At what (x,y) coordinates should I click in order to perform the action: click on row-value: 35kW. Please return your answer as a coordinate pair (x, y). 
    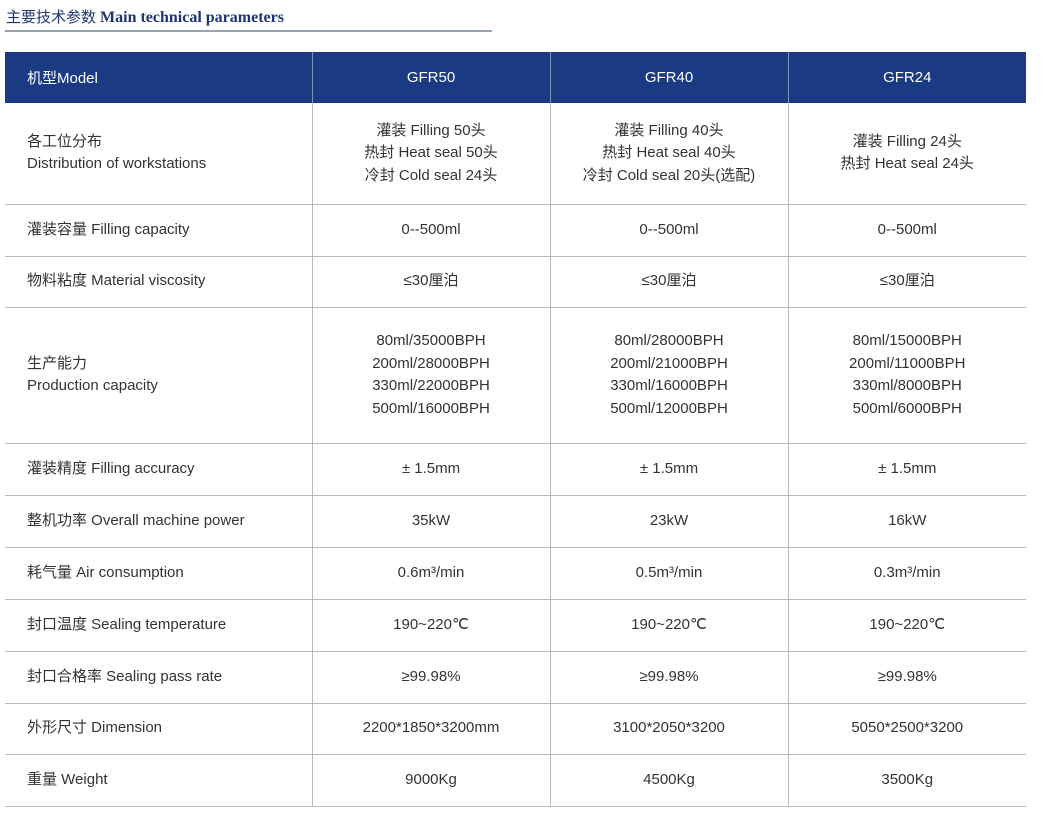
    Looking at the image, I should click on (430, 521).